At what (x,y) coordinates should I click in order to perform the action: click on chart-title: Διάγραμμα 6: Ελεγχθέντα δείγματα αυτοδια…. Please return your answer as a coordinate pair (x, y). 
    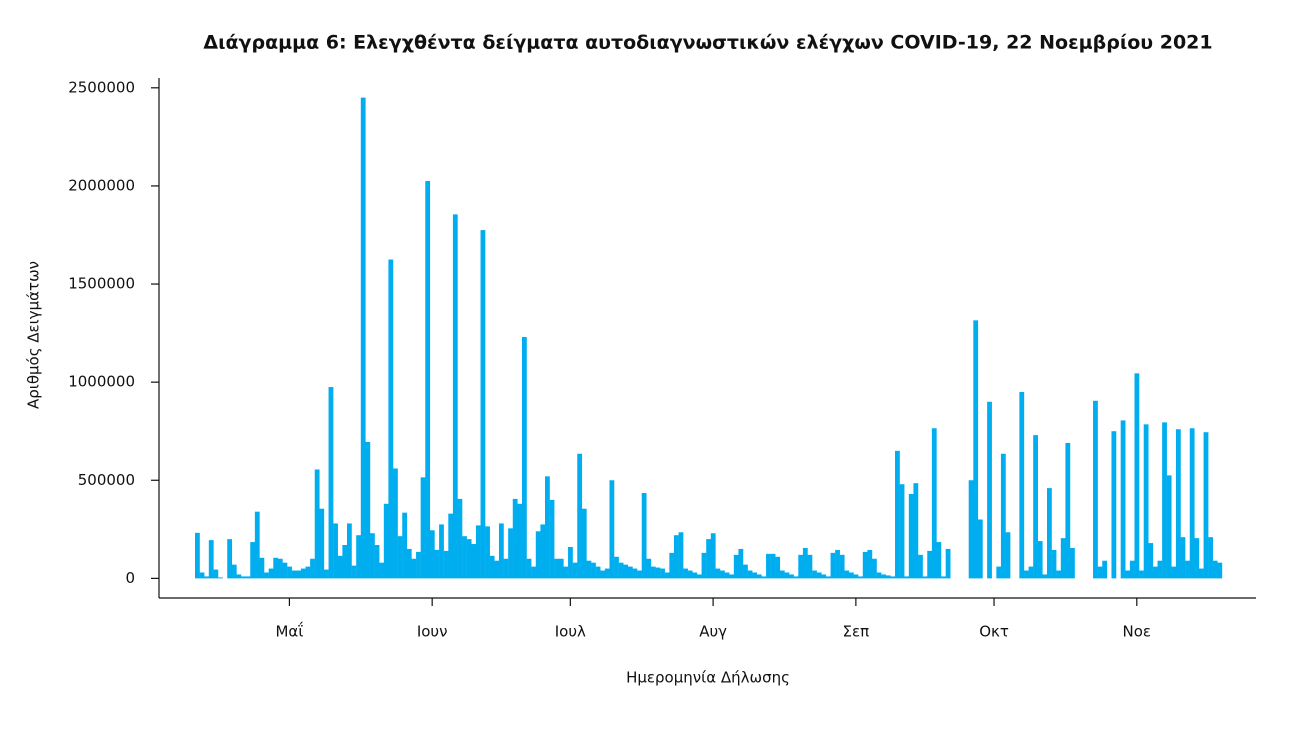
    Looking at the image, I should click on (707, 43).